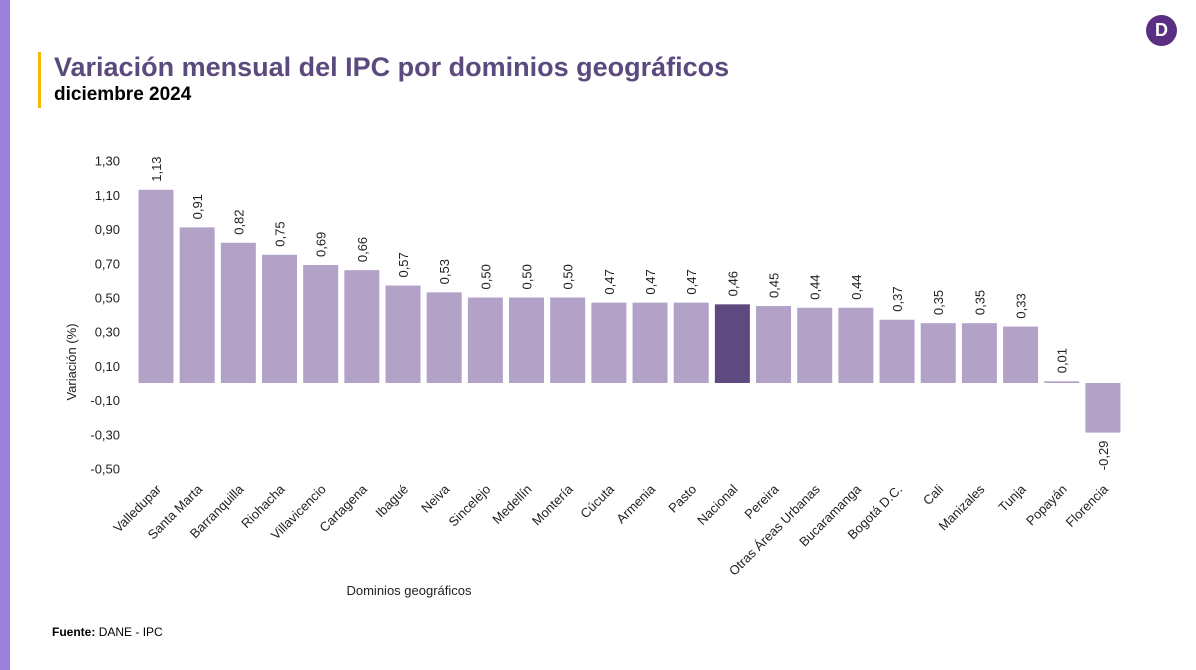 The width and height of the screenshot is (1196, 670). I want to click on value-label: 0,57, so click(403, 264).